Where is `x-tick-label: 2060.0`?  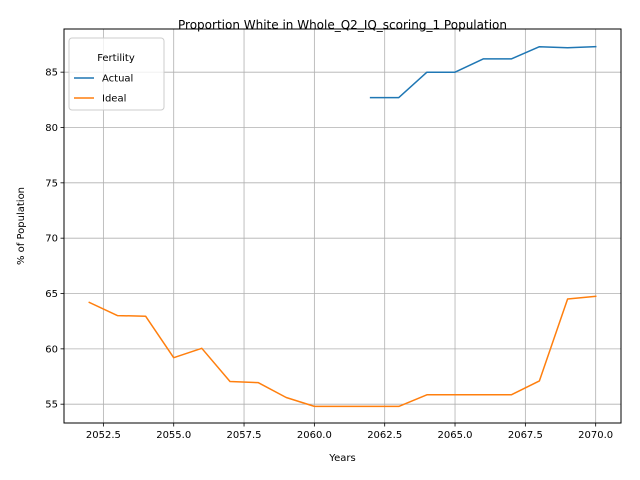 x-tick-label: 2060.0 is located at coordinates (314, 435).